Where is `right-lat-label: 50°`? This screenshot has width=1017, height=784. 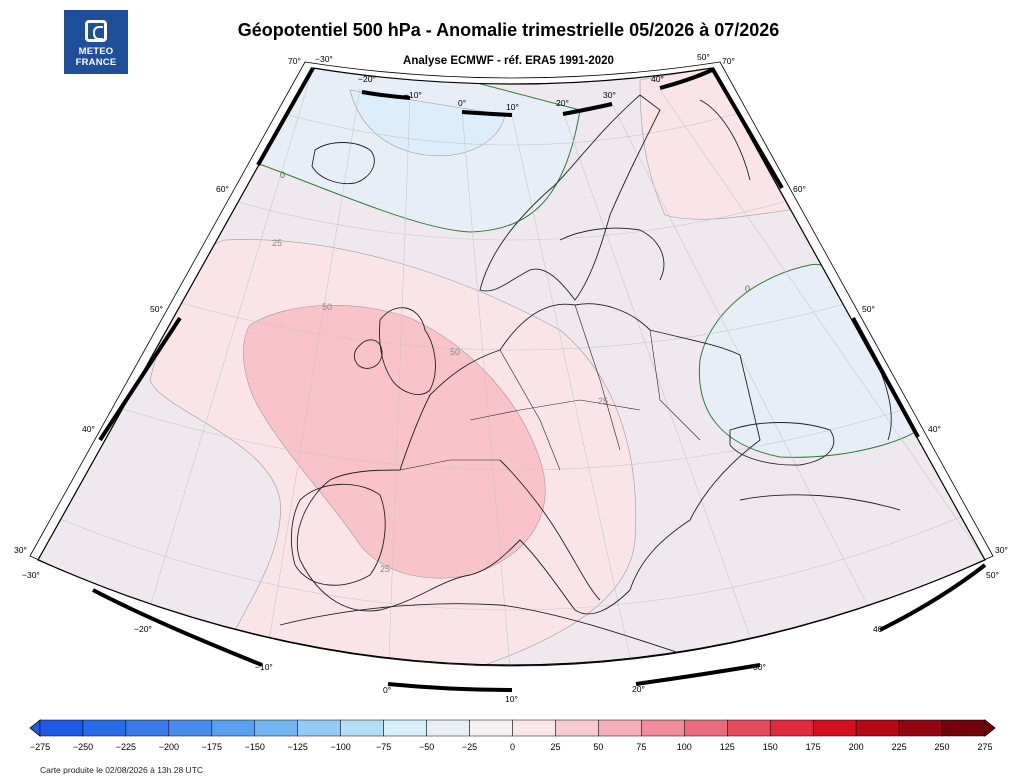
right-lat-label: 50° is located at coordinates (868, 309).